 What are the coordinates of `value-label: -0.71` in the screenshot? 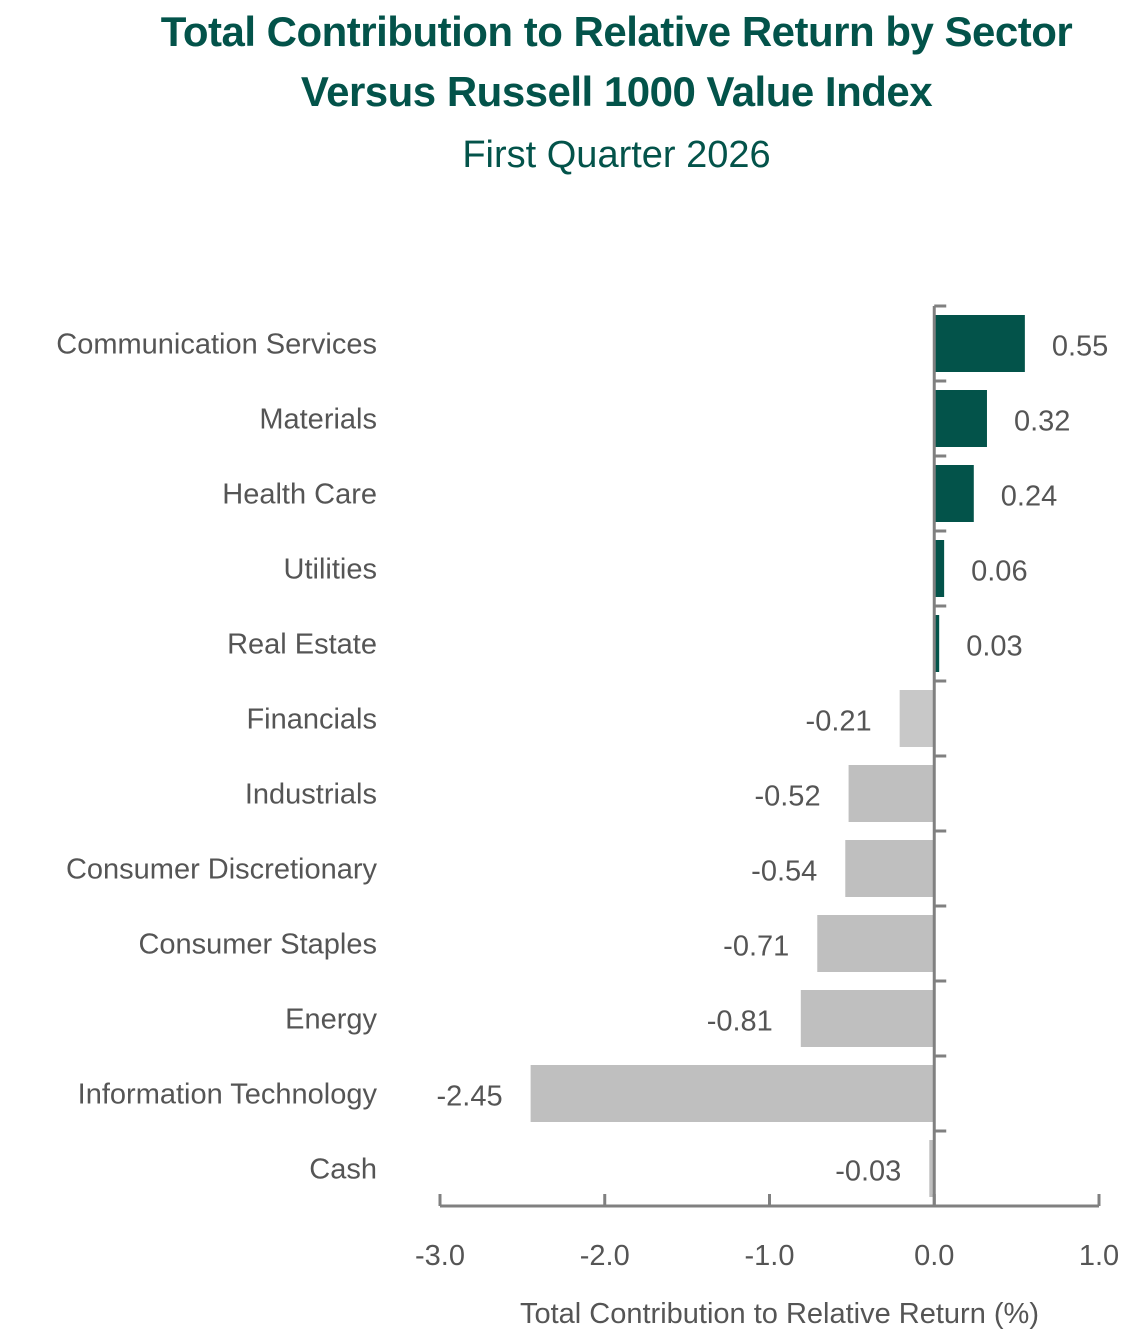 It's located at (756, 947).